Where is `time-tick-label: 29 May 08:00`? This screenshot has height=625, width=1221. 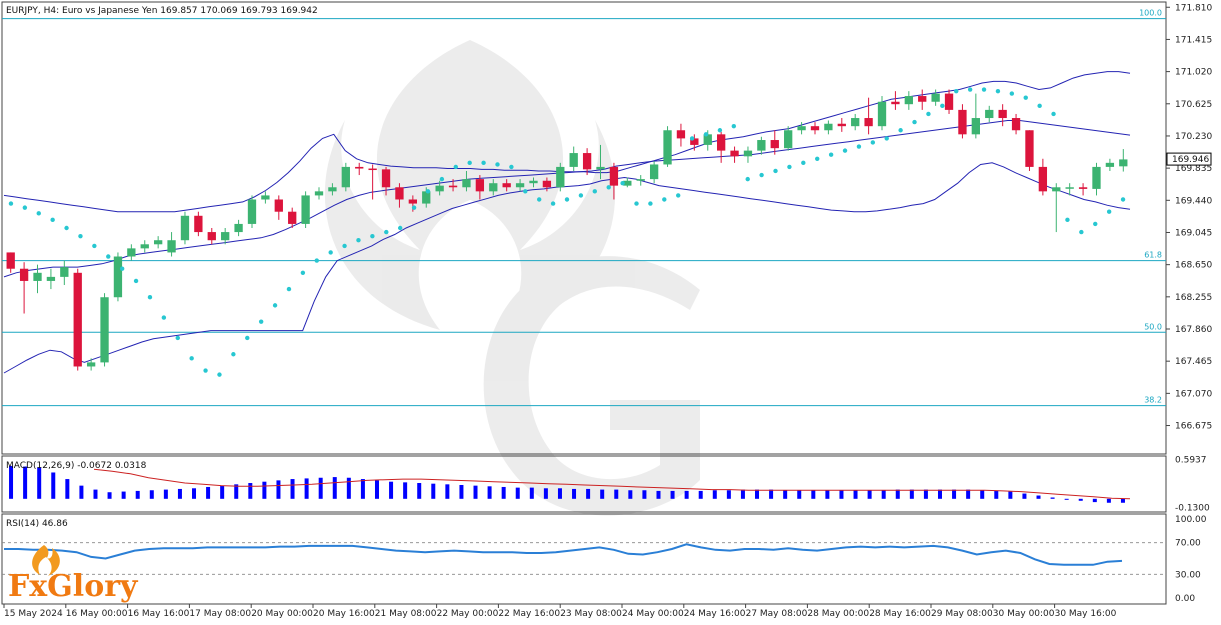
time-tick-label: 29 May 08:00 is located at coordinates (962, 614).